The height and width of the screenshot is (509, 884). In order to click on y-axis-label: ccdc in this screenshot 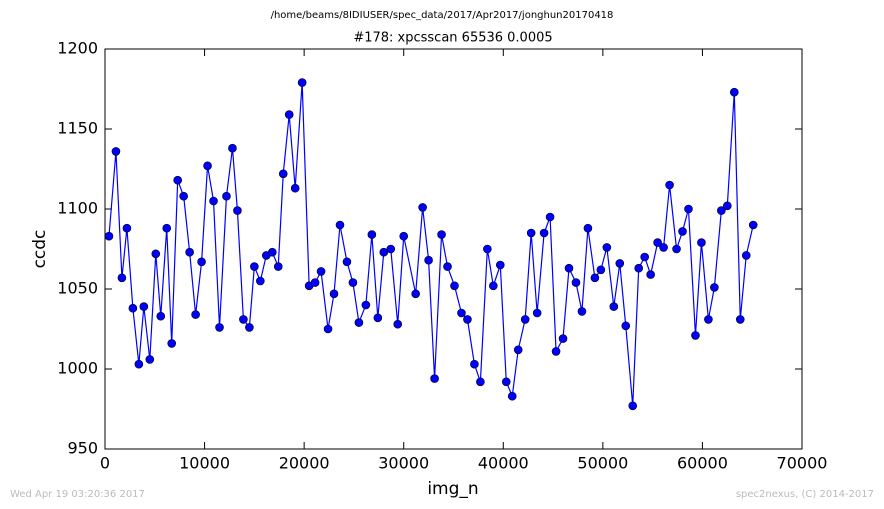, I will do `click(40, 249)`.